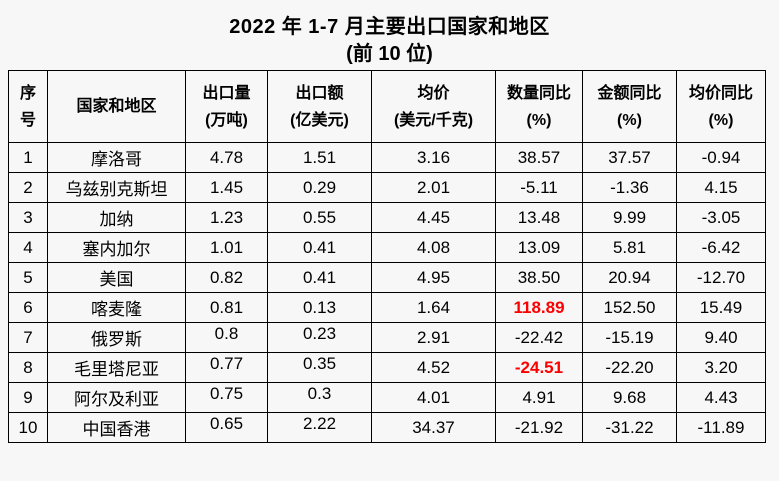  Describe the element at coordinates (28, 217) in the screenshot. I see `cell-rank: 3` at that location.